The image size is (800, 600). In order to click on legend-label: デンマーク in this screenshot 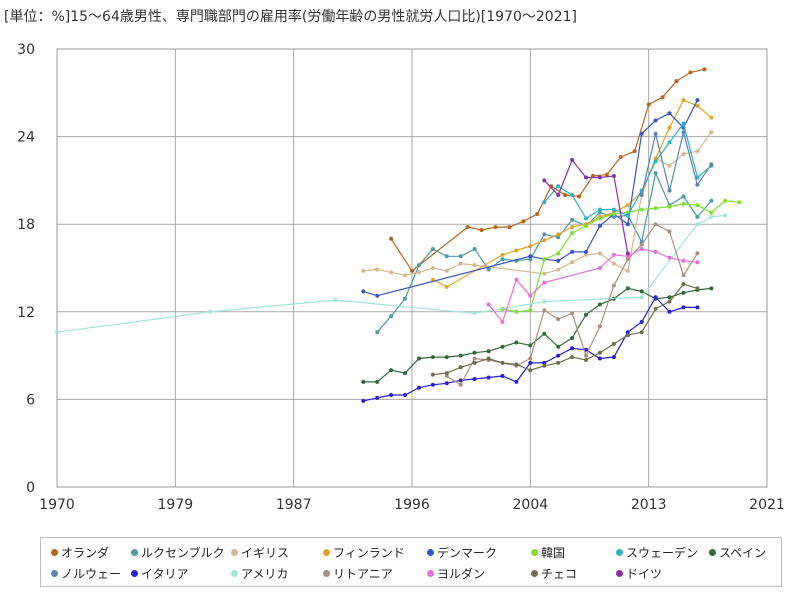, I will do `click(467, 553)`.